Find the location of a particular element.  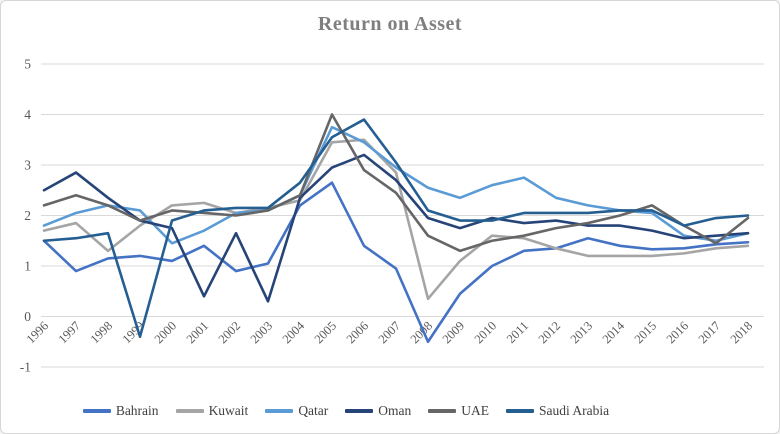

y-tick-label: -1 is located at coordinates (25, 367).